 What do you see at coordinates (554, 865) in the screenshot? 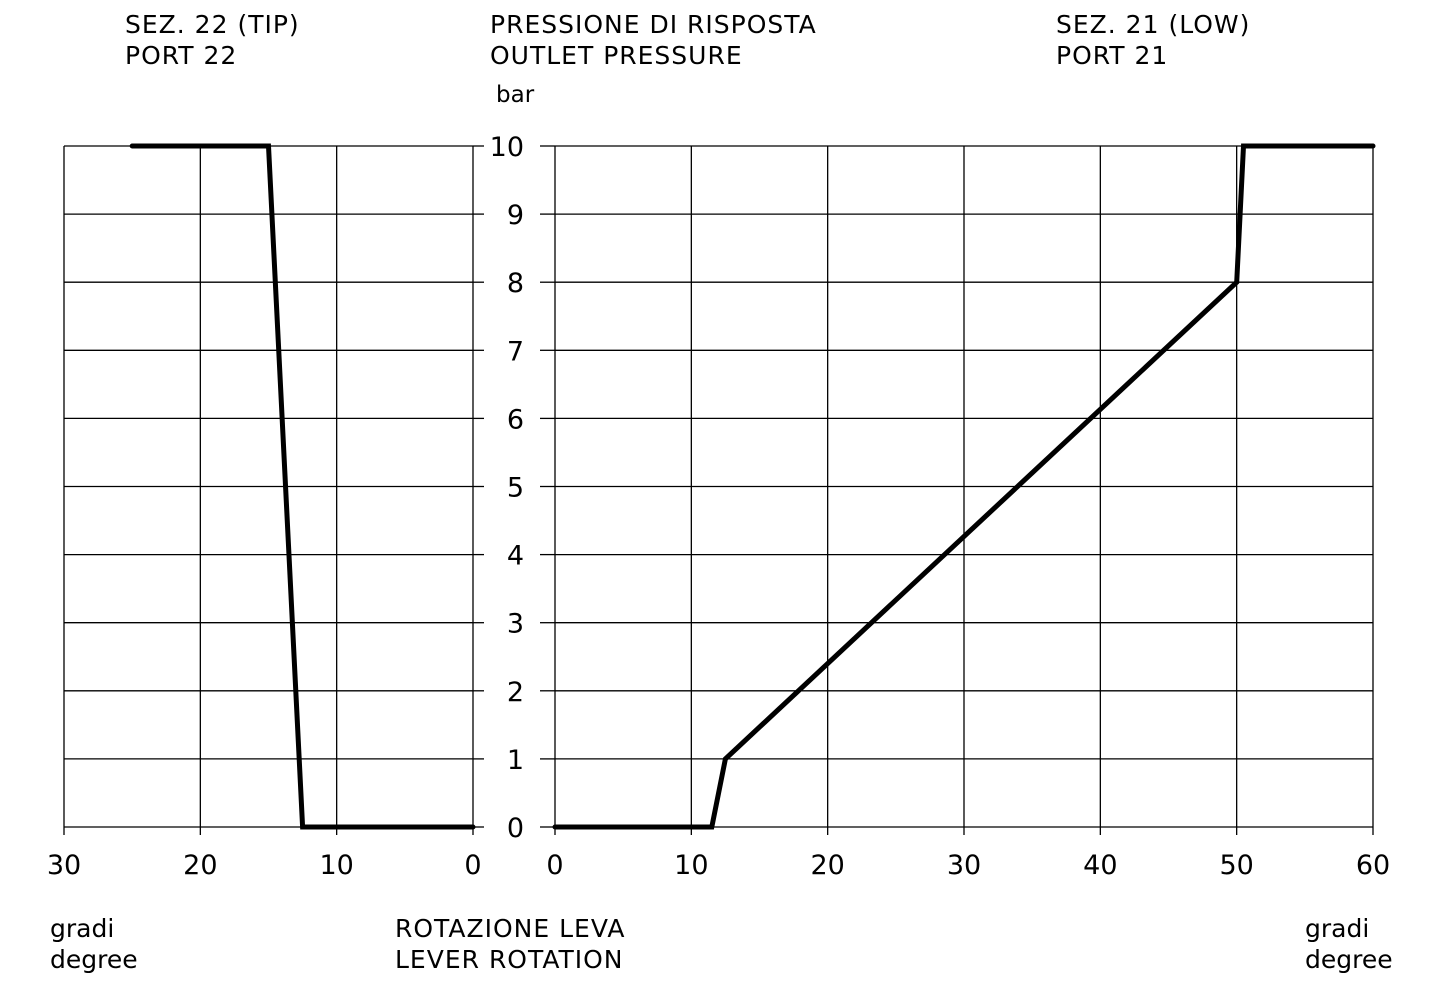
I see `right-x-tick-label: 0` at bounding box center [554, 865].